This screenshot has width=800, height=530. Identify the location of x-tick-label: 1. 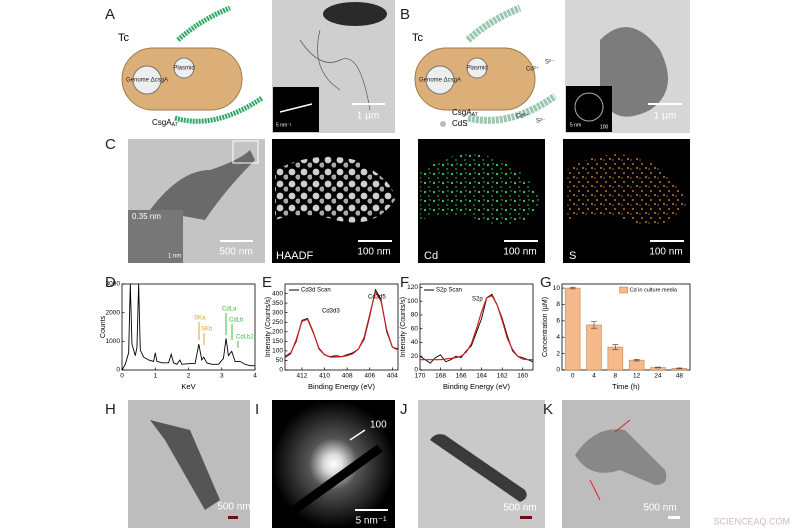
(155, 376).